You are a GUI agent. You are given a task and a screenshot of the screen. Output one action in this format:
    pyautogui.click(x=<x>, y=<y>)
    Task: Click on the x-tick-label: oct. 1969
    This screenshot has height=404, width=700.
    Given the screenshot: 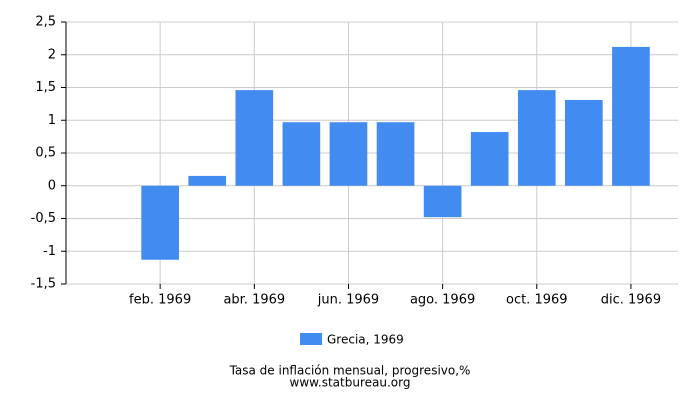 What is the action you would take?
    pyautogui.click(x=537, y=300)
    